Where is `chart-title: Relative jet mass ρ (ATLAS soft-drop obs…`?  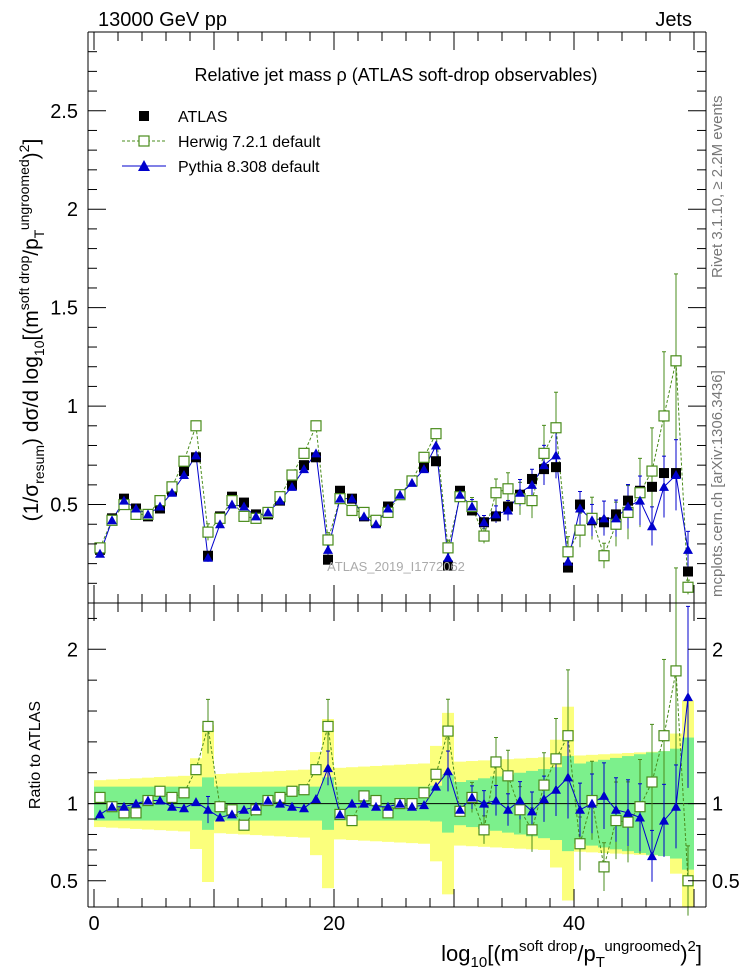 chart-title: Relative jet mass ρ (ATLAS soft-drop obs… is located at coordinates (395, 75).